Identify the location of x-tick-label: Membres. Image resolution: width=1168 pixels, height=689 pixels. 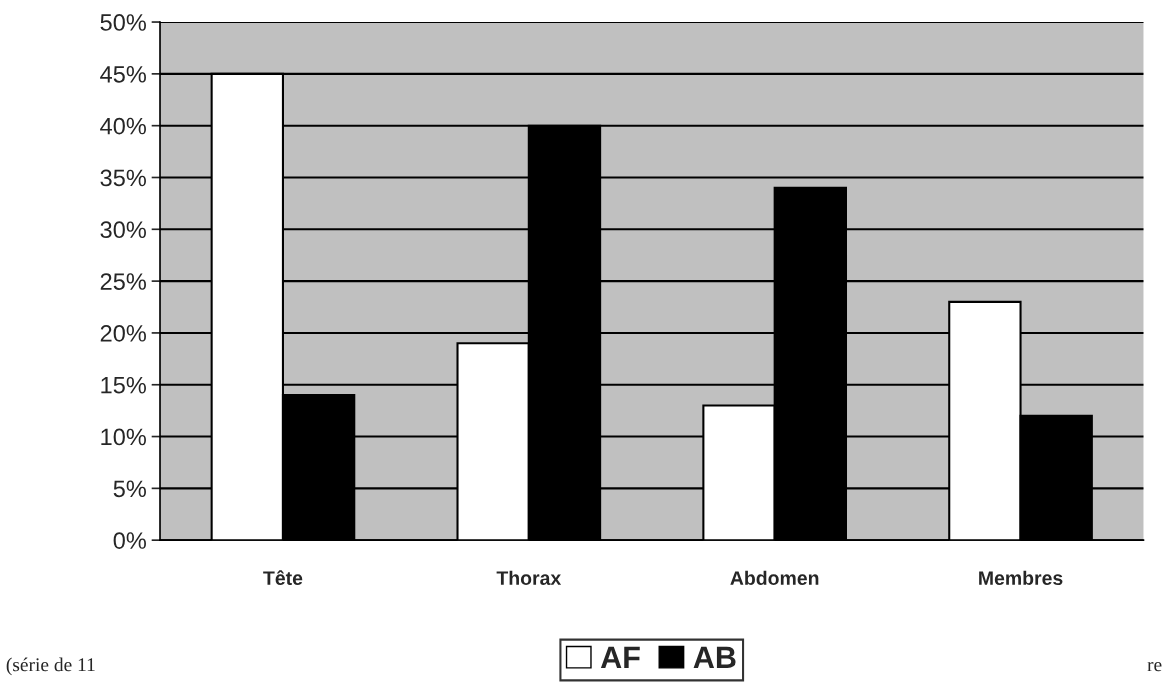
(1021, 578).